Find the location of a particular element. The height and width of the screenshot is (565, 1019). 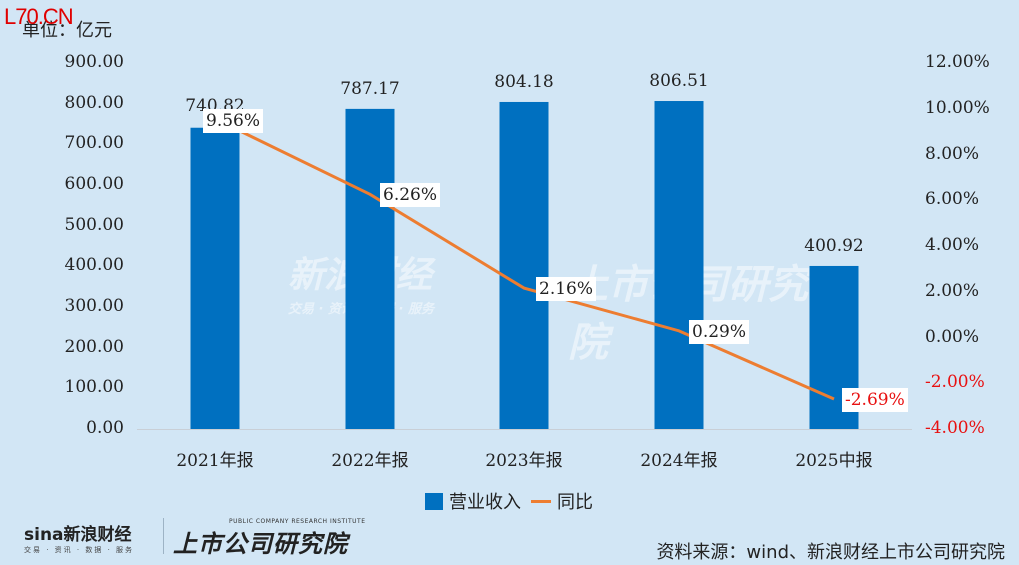

bar-value-label: 804.18 is located at coordinates (524, 81).